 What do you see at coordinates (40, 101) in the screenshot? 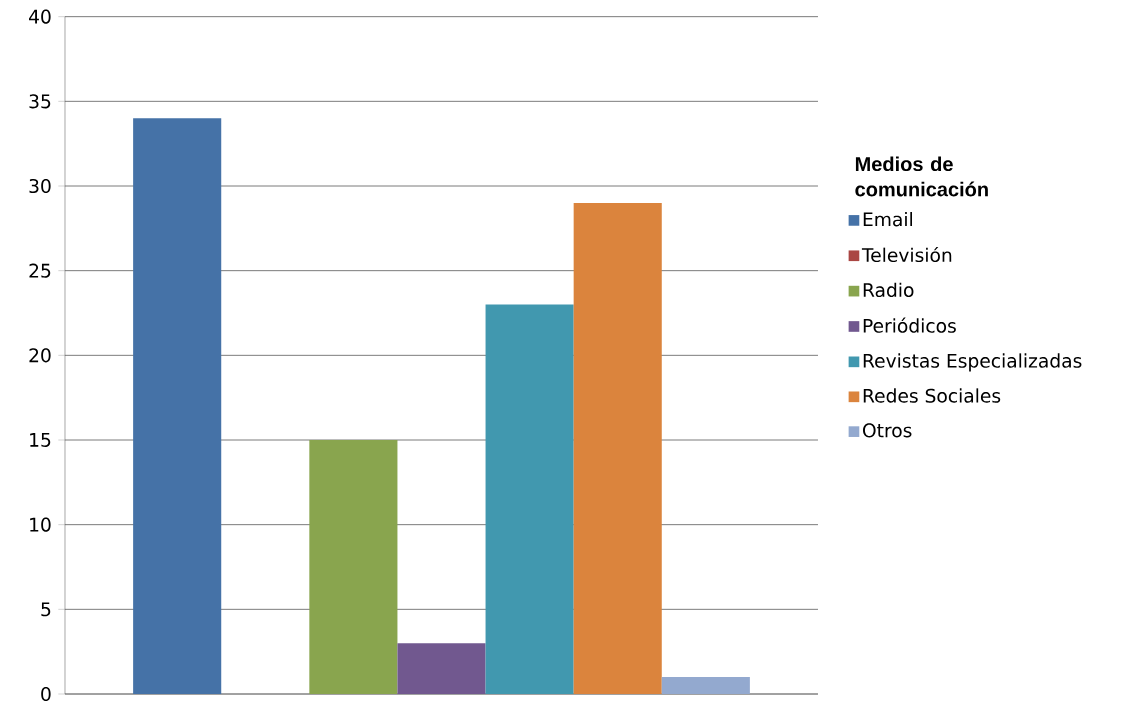
I see `y-tick-label: 35` at bounding box center [40, 101].